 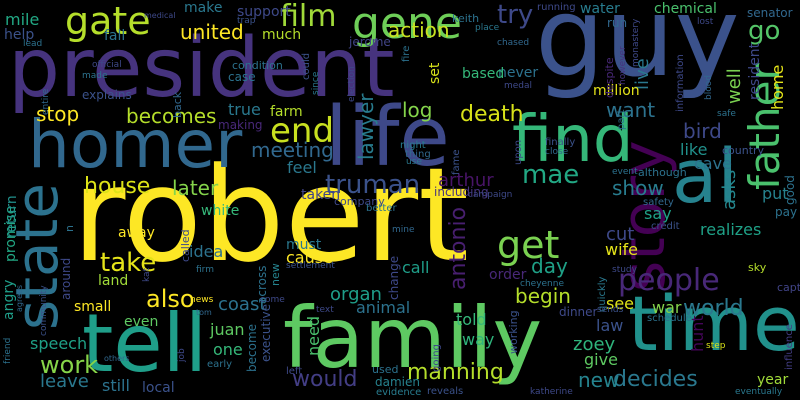 What do you see at coordinates (789, 347) in the screenshot?
I see `word-capture: influence` at bounding box center [789, 347].